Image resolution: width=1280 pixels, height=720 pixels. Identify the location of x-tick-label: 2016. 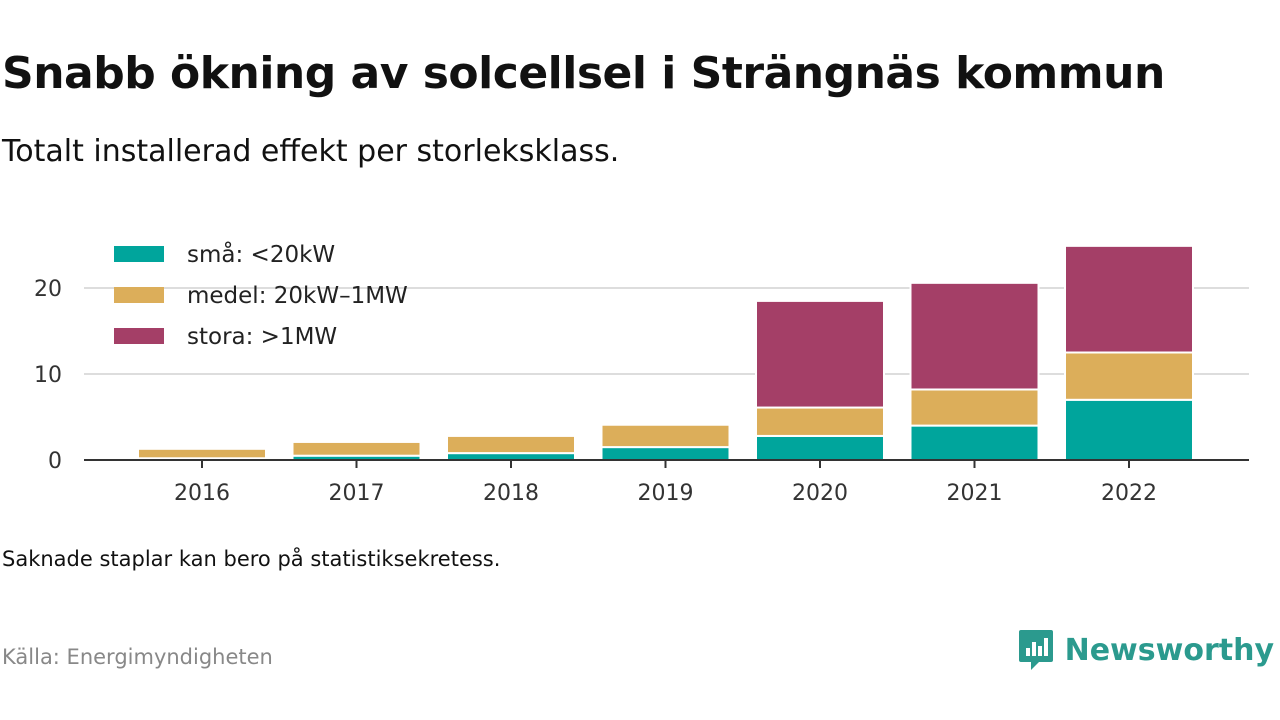
(202, 493).